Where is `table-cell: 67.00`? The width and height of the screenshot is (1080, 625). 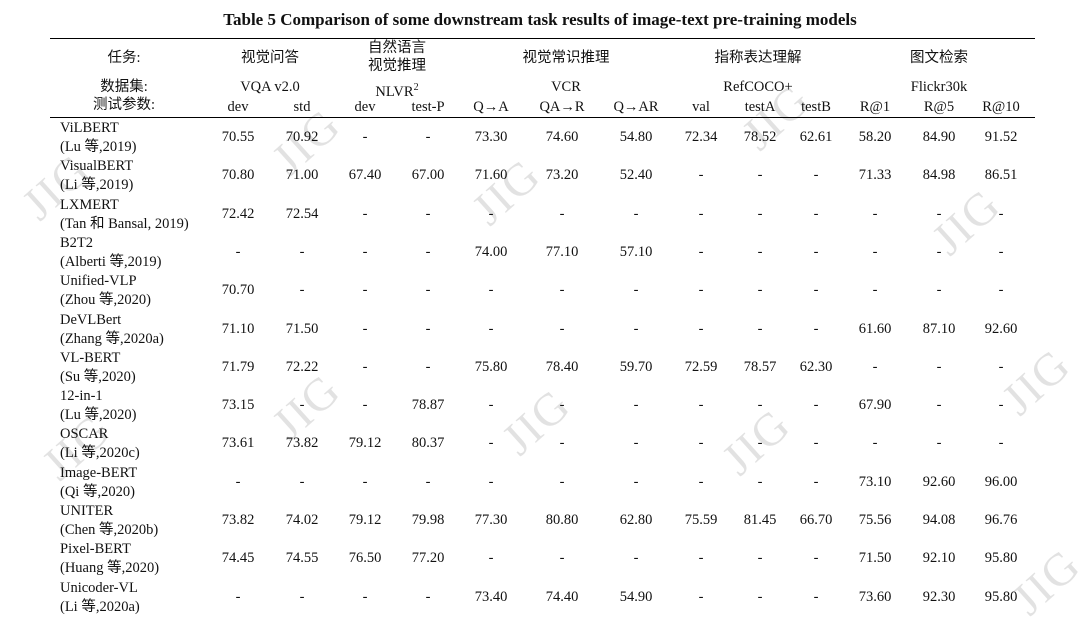
table-cell: 67.00 is located at coordinates (428, 175).